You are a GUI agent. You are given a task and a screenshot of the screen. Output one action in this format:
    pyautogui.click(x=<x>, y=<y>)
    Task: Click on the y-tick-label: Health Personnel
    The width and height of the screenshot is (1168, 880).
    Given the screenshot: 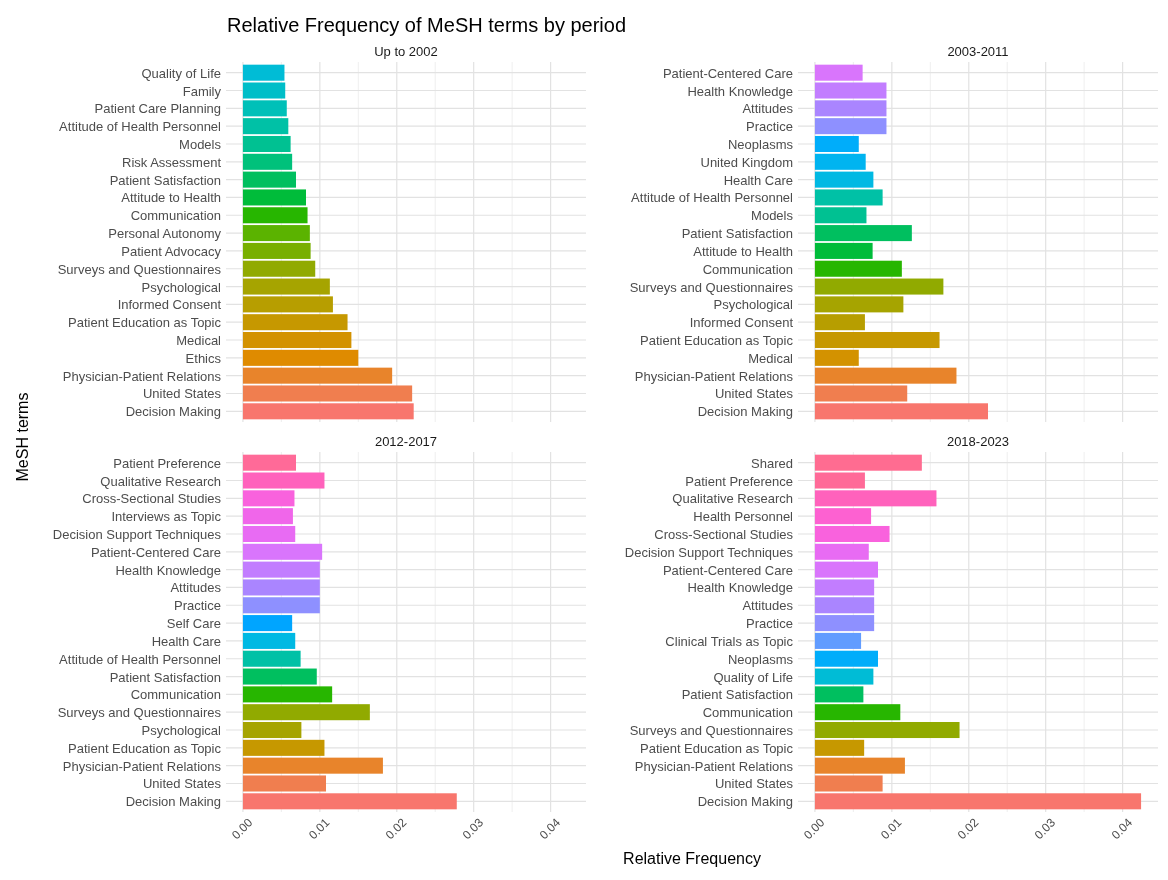 What is the action you would take?
    pyautogui.click(x=743, y=516)
    